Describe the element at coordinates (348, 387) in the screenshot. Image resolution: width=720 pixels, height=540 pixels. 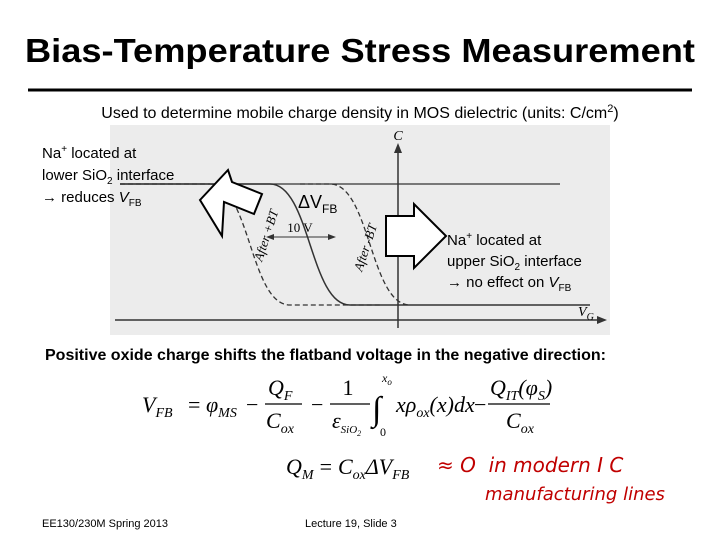
I see `eq-term: 1` at that location.